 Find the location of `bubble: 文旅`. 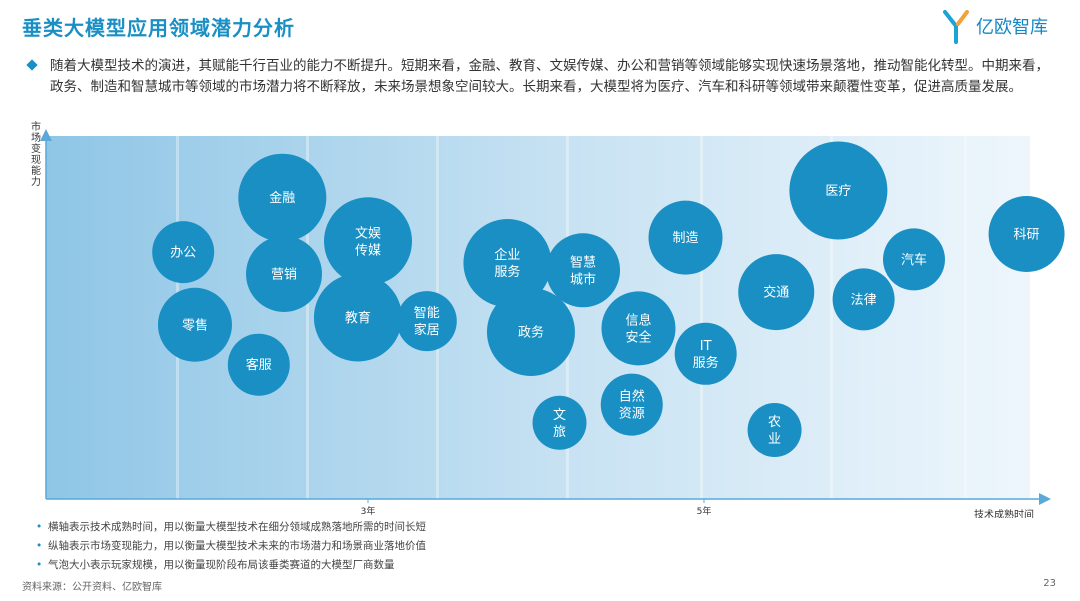

bubble: 文旅 is located at coordinates (559, 422).